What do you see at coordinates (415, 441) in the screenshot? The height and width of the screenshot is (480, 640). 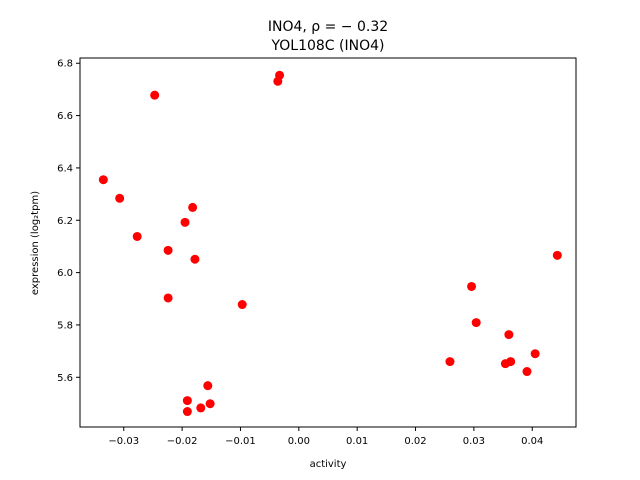 I see `x-tick-label: 0.02` at bounding box center [415, 441].